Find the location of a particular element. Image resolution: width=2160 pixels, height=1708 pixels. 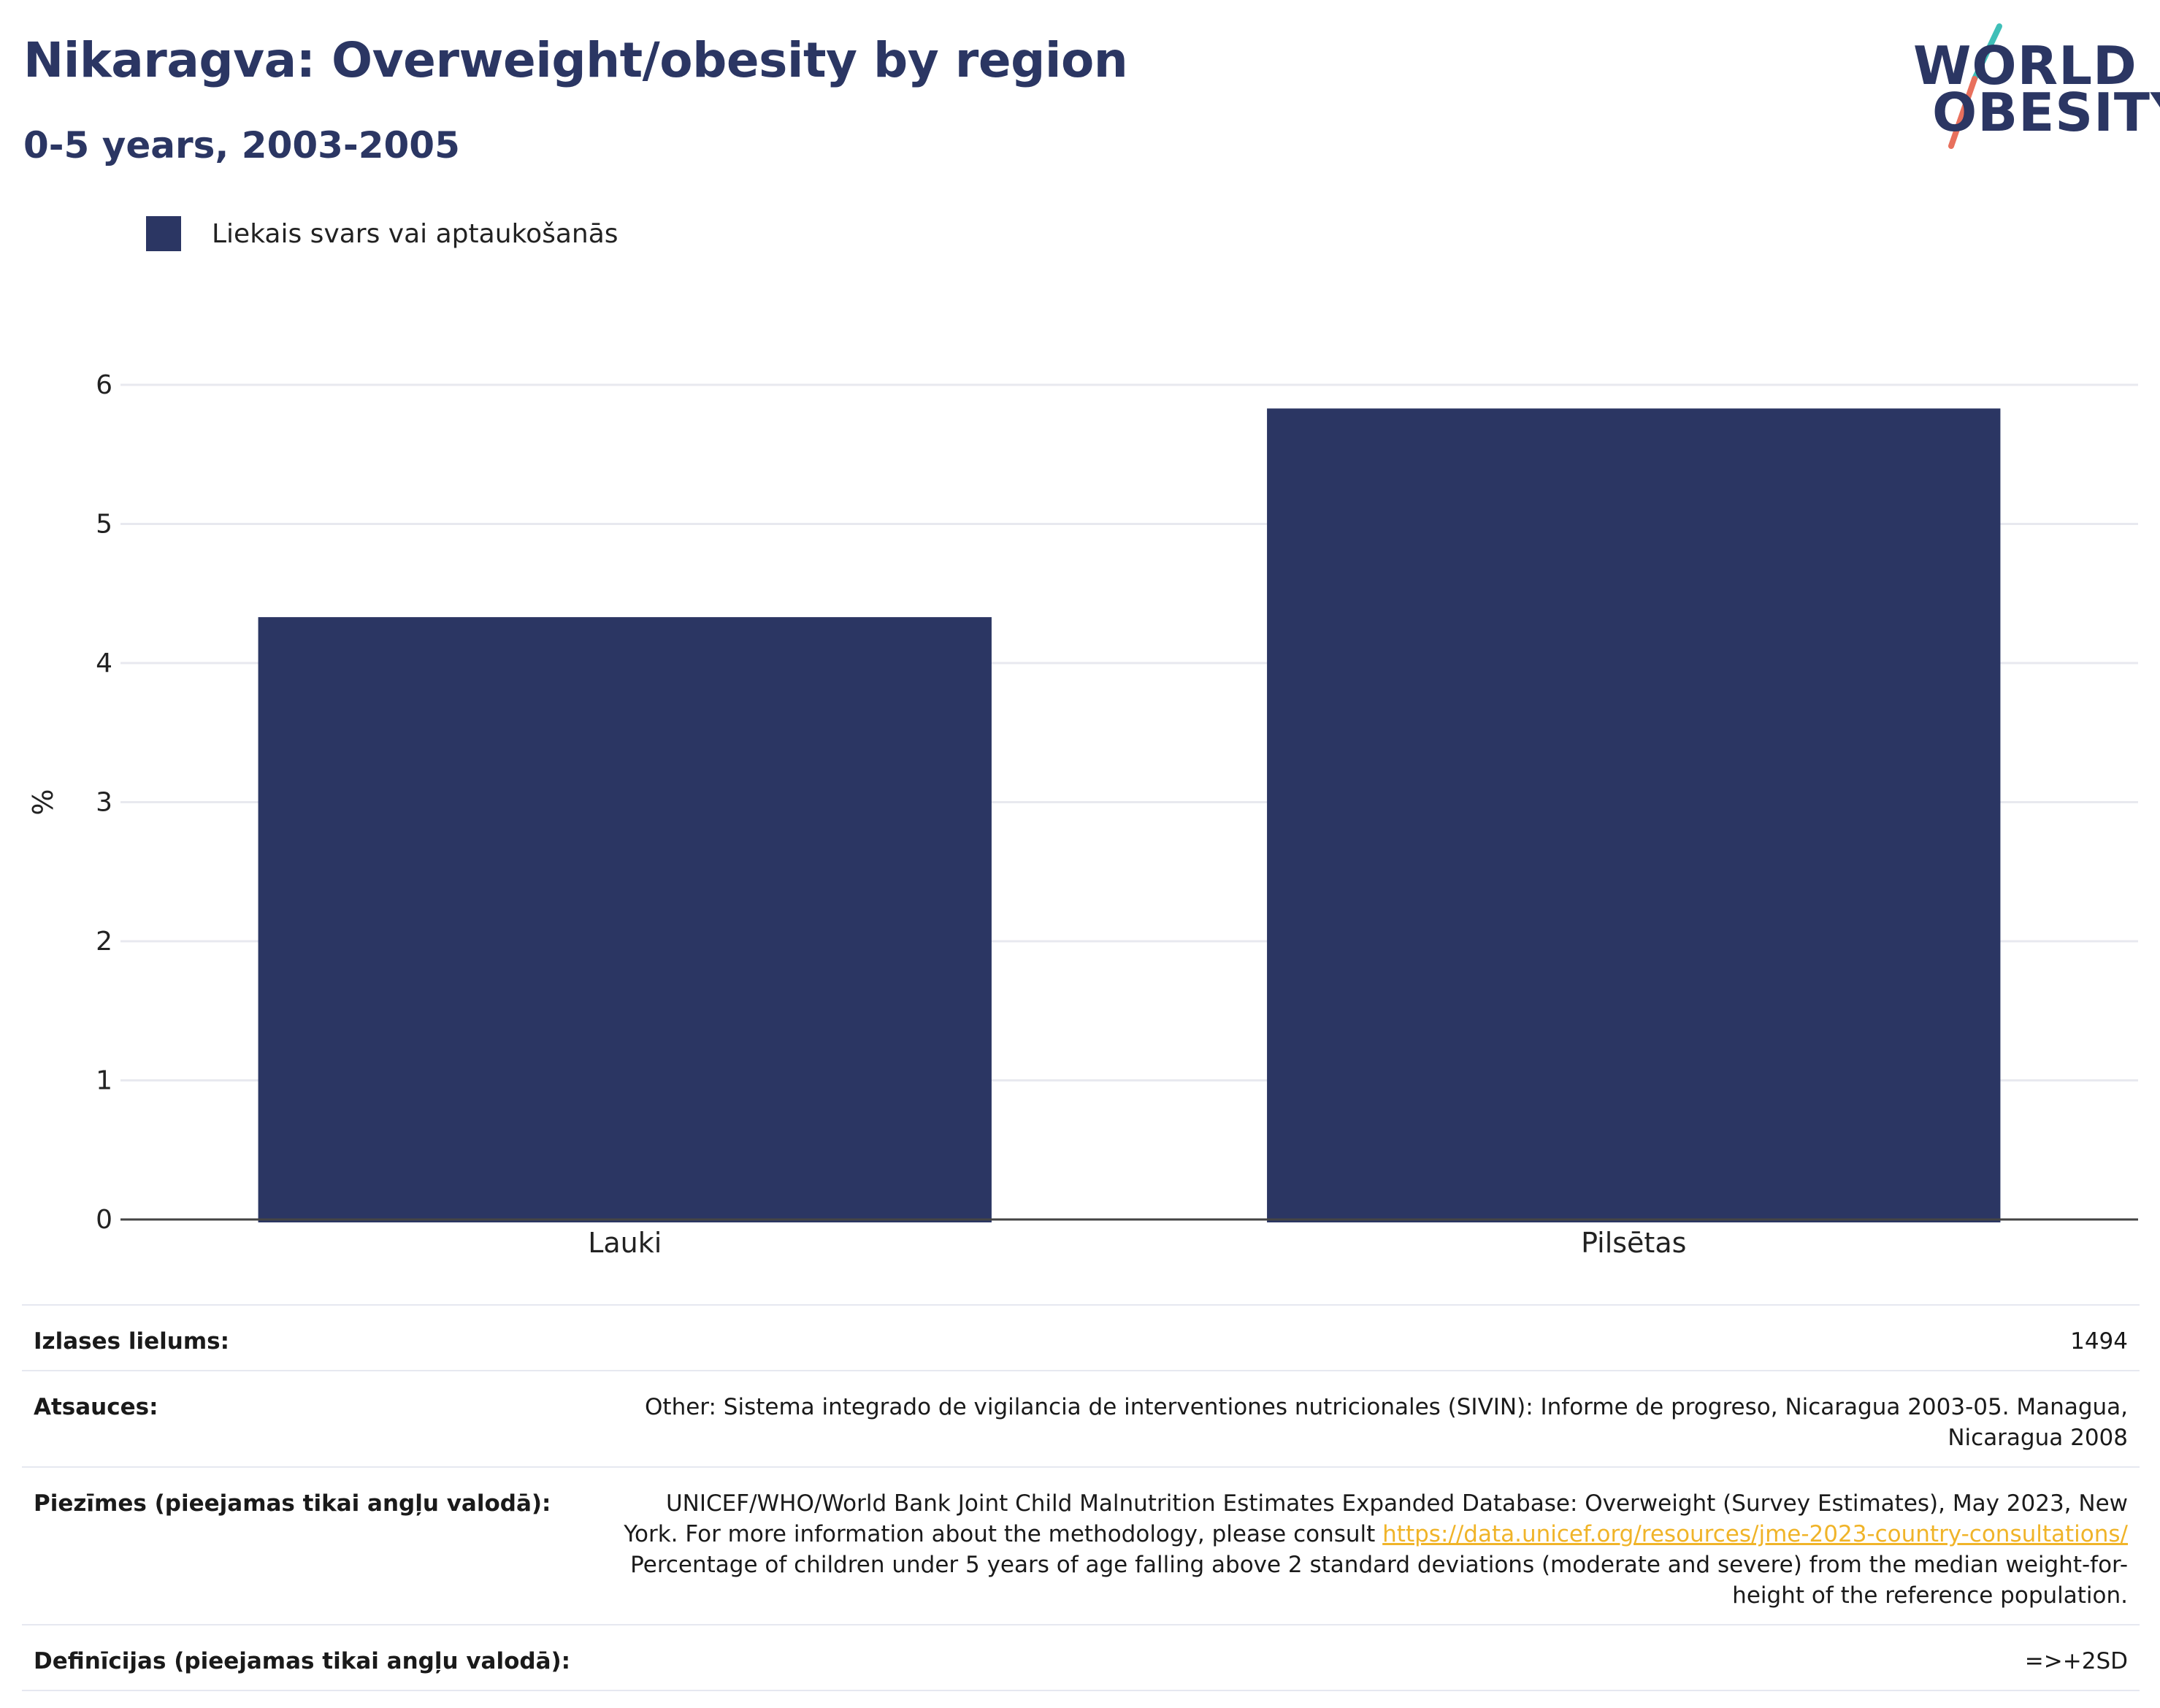

bar is located at coordinates (625, 919).